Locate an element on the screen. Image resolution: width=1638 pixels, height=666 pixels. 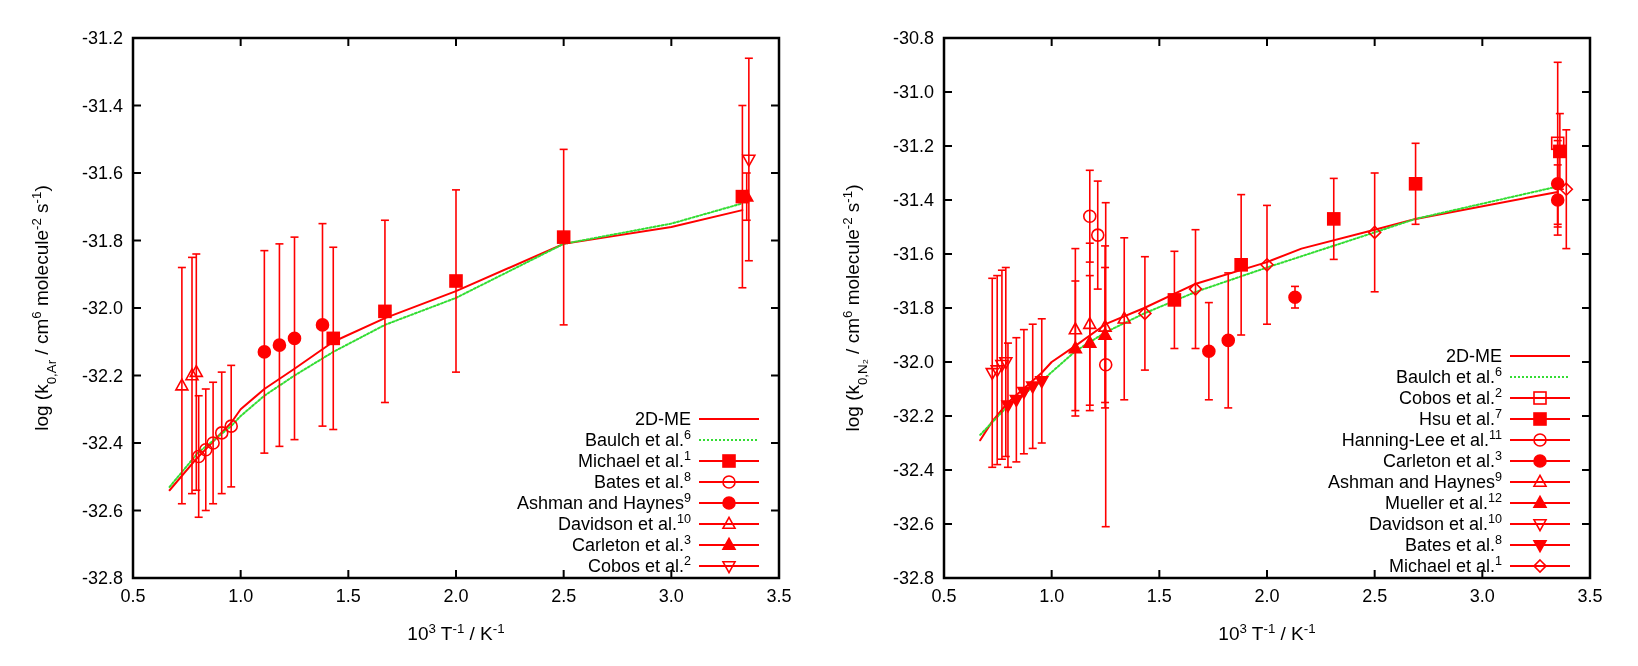
legend-label: Hanning-Lee et al.$^{11}$ is located at coordinates (1421, 439).